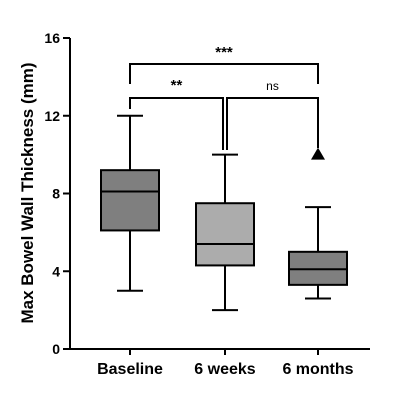 This screenshot has width=400, height=400. I want to click on comparison-bracket: ***, so click(224, 64).